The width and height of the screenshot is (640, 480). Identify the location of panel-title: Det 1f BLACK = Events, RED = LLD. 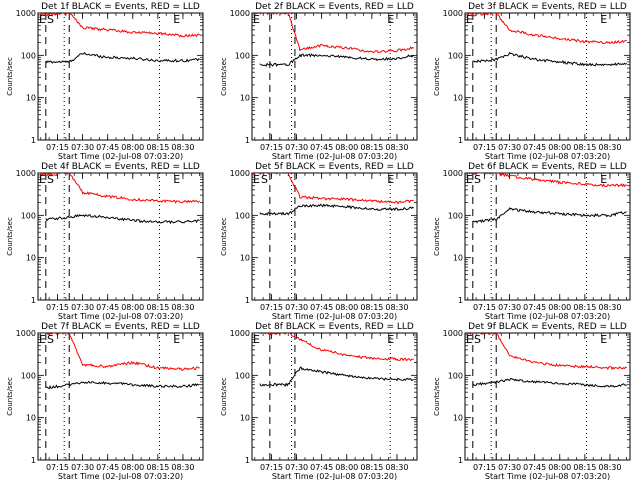
(120, 7).